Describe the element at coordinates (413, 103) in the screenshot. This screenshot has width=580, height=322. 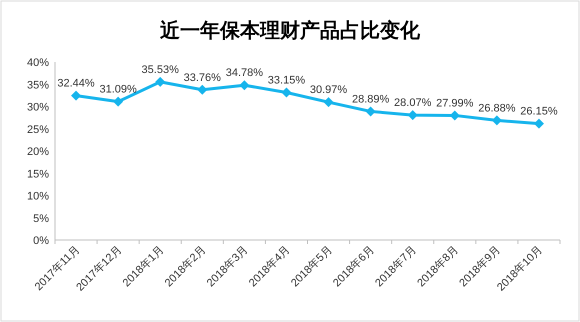
I see `data-label: 28.07%` at that location.